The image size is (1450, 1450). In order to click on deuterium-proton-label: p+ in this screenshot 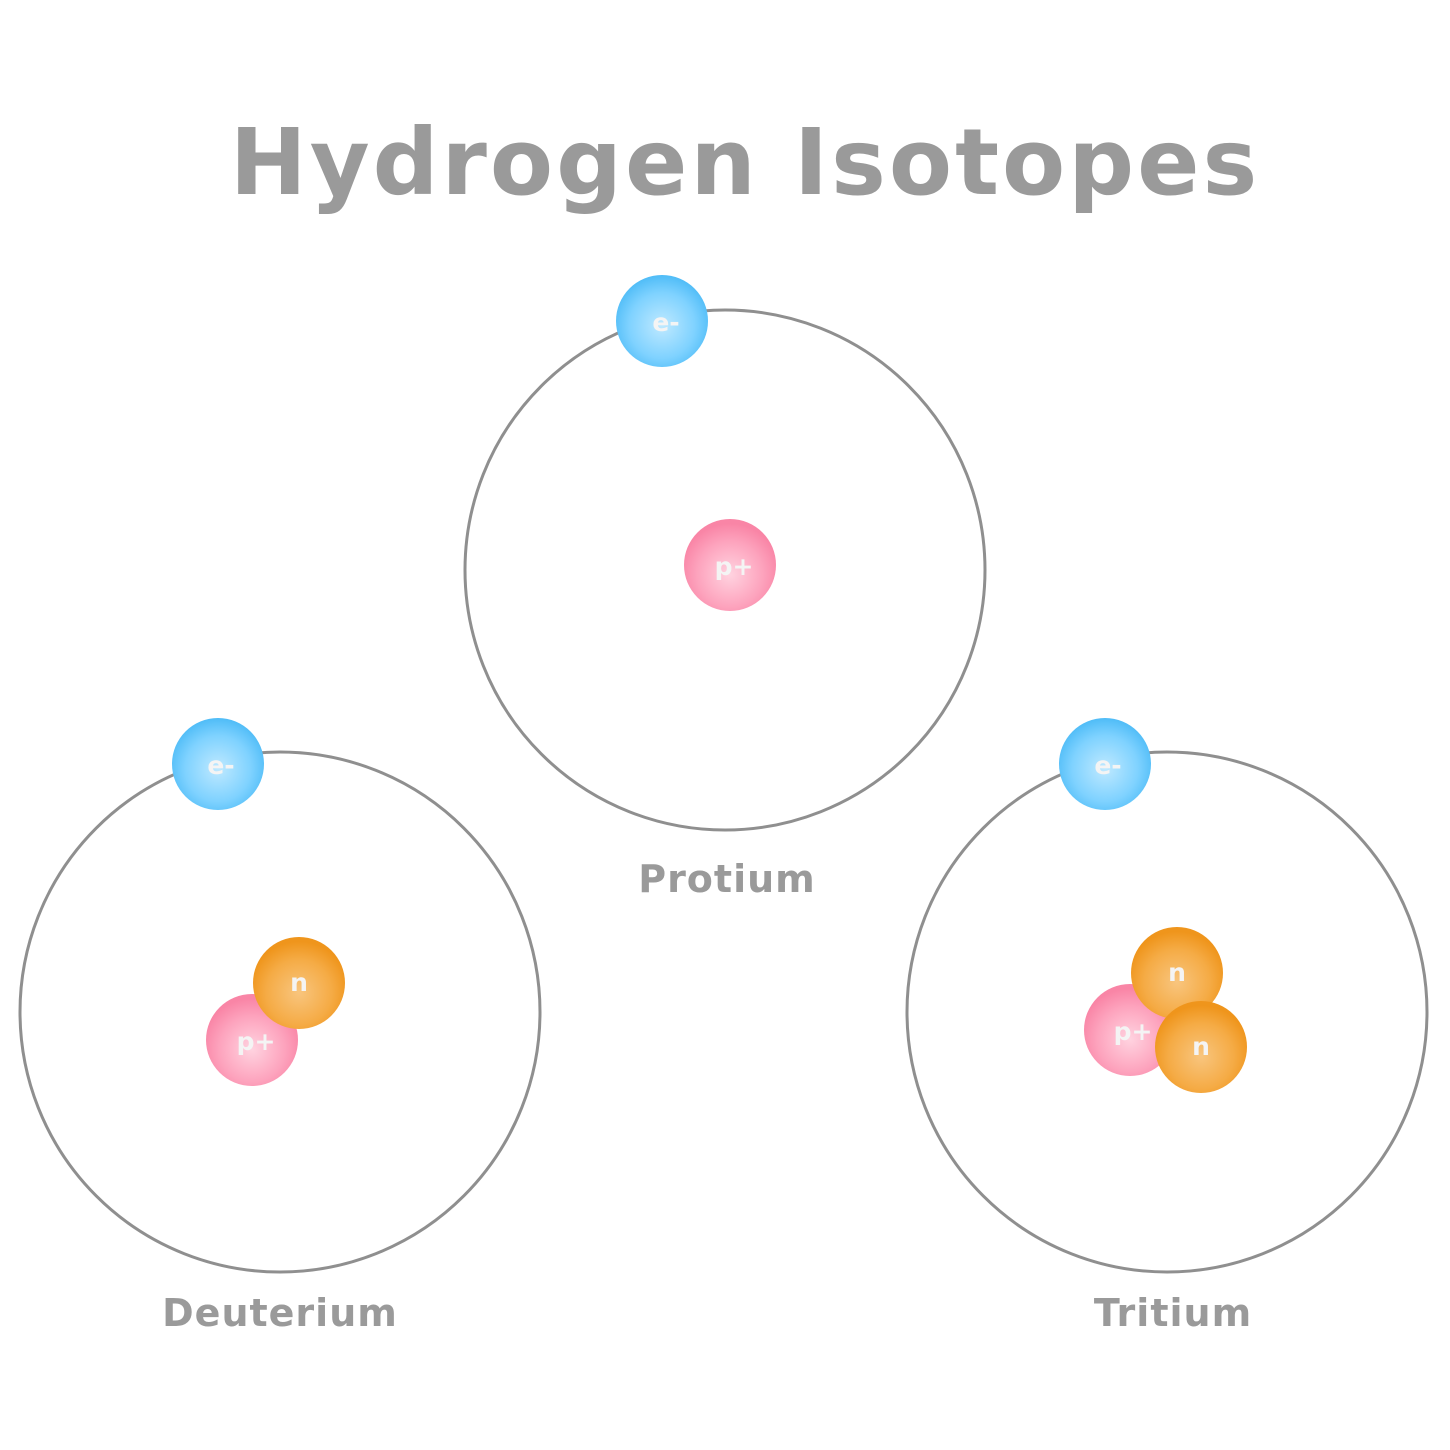, I will do `click(256, 1041)`.